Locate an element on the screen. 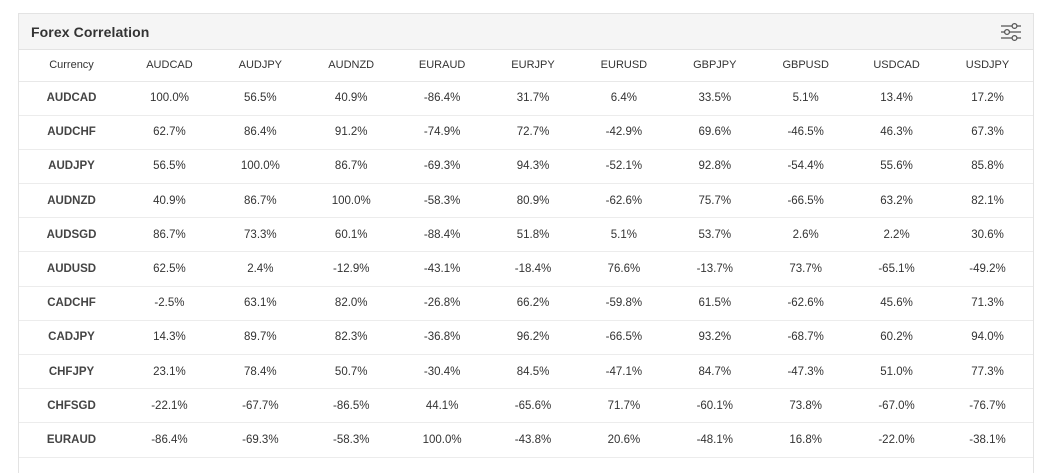  column-header: EURAUD is located at coordinates (442, 66).